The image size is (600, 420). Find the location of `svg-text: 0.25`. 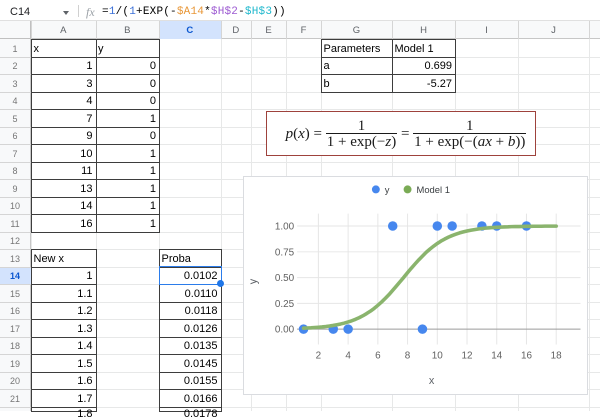

svg-text: 0.25 is located at coordinates (285, 304).